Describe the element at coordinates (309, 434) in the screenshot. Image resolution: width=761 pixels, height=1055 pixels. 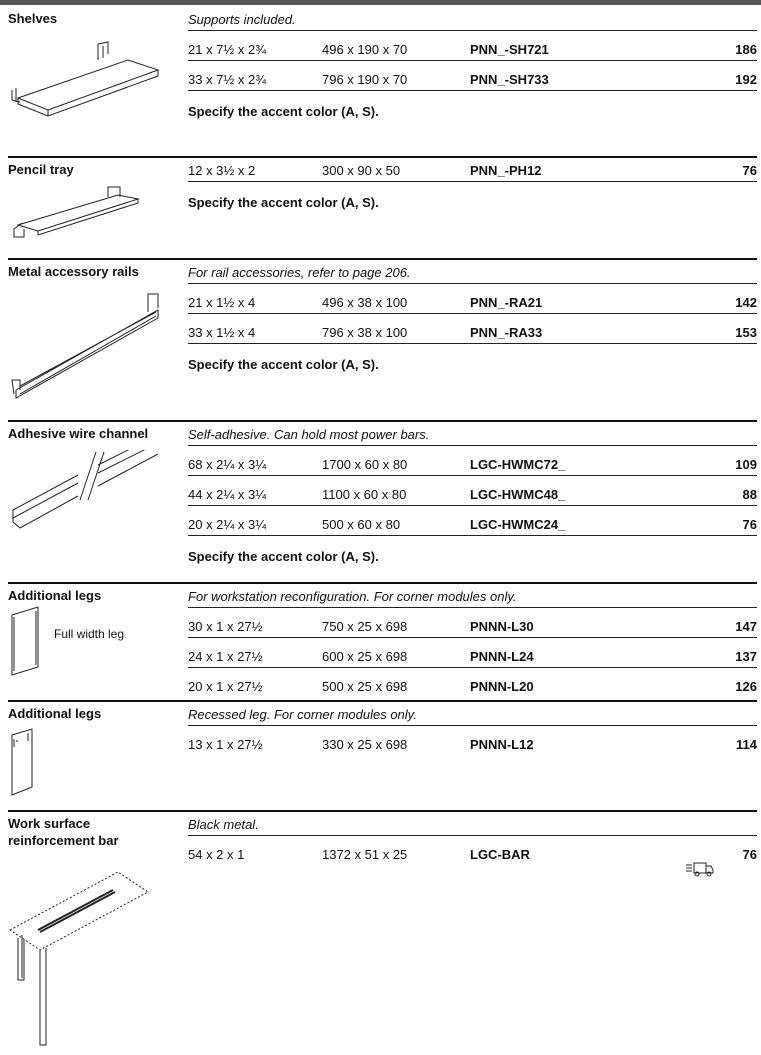
I see `section-note: Self-adhesive. Can hold most power bars.` at that location.